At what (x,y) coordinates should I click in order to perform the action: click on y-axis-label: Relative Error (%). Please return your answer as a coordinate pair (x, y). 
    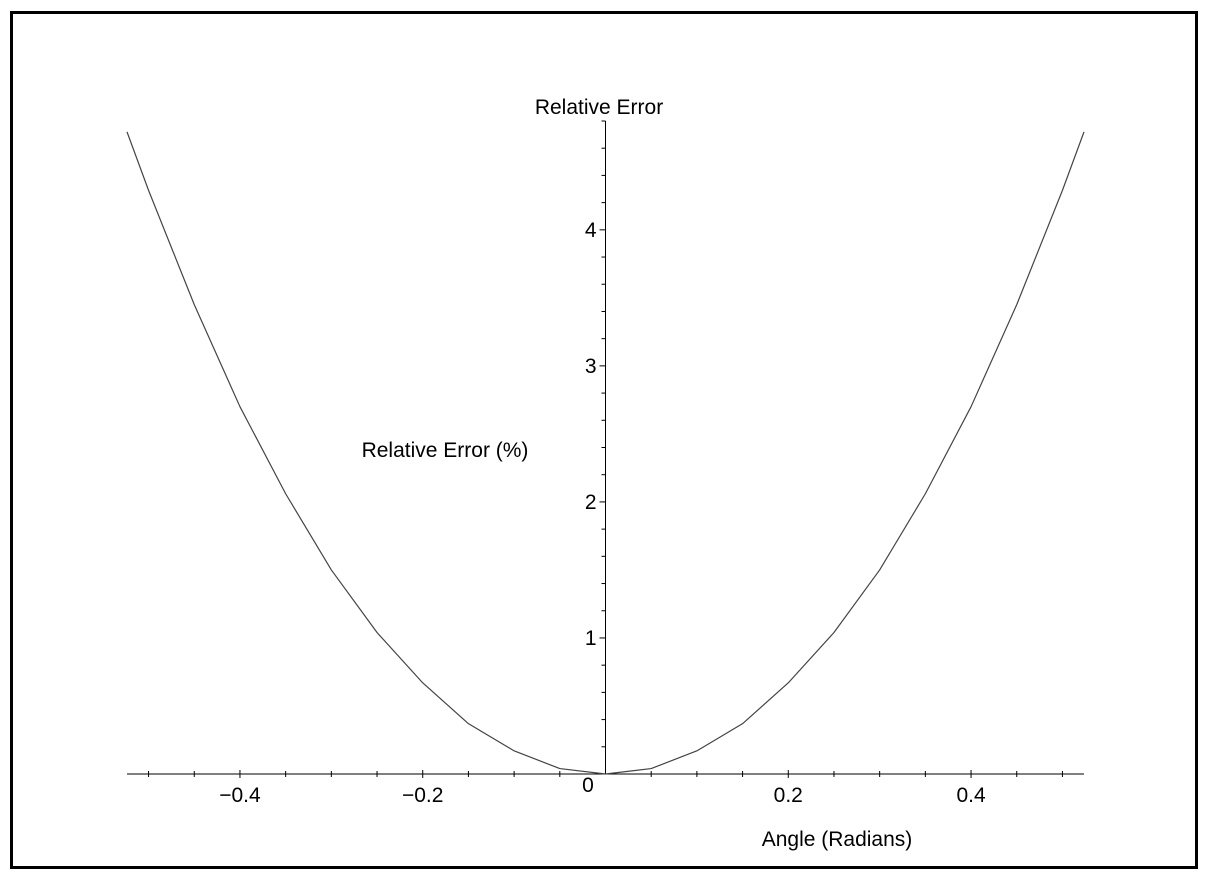
    Looking at the image, I should click on (445, 450).